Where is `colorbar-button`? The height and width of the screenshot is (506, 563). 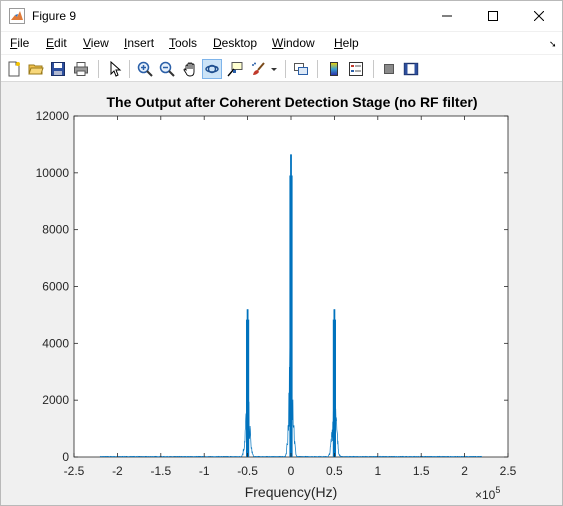 colorbar-button is located at coordinates (334, 69).